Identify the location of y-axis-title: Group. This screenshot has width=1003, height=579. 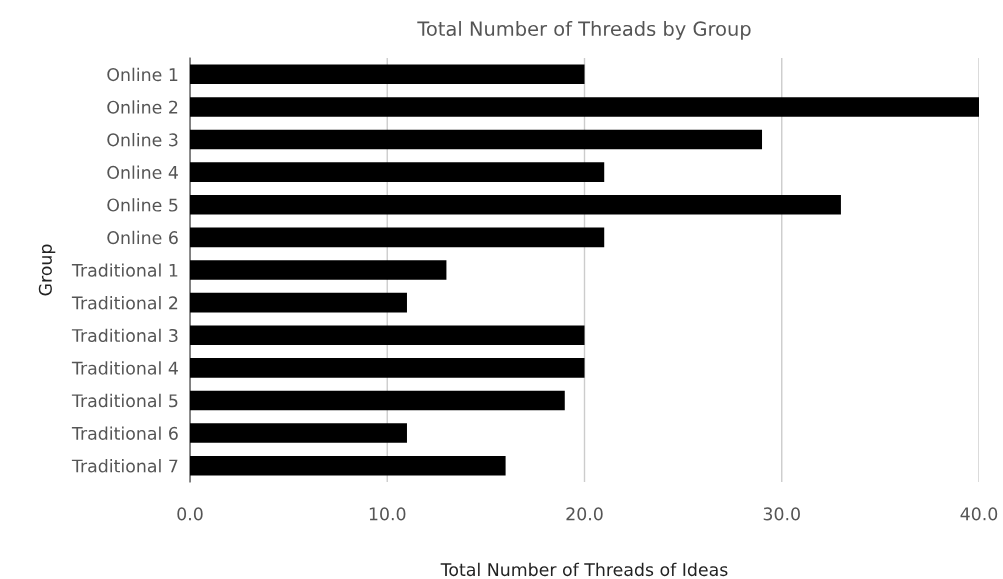
(47, 270).